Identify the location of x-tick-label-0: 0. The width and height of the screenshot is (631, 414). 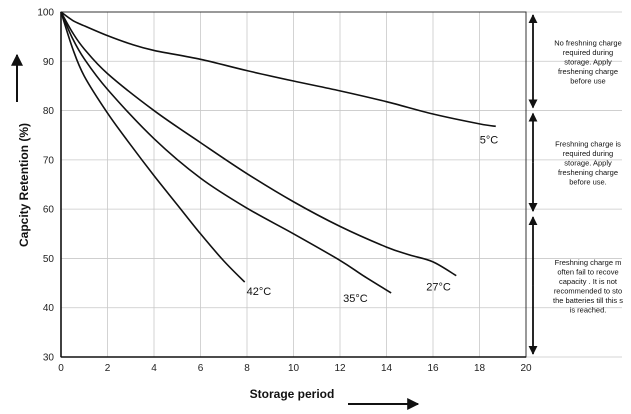
(61, 368).